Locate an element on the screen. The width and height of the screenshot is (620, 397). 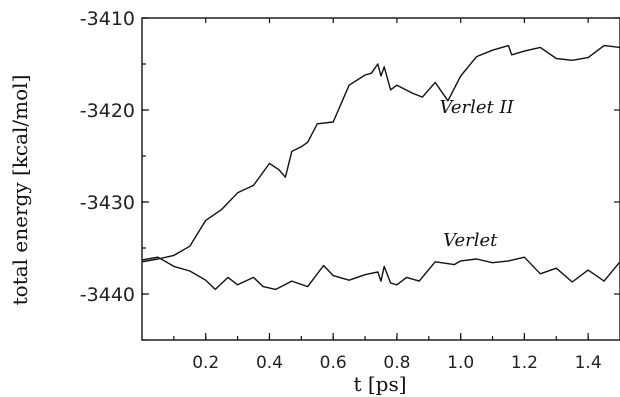
x-tick-label: 0.6 is located at coordinates (333, 363).